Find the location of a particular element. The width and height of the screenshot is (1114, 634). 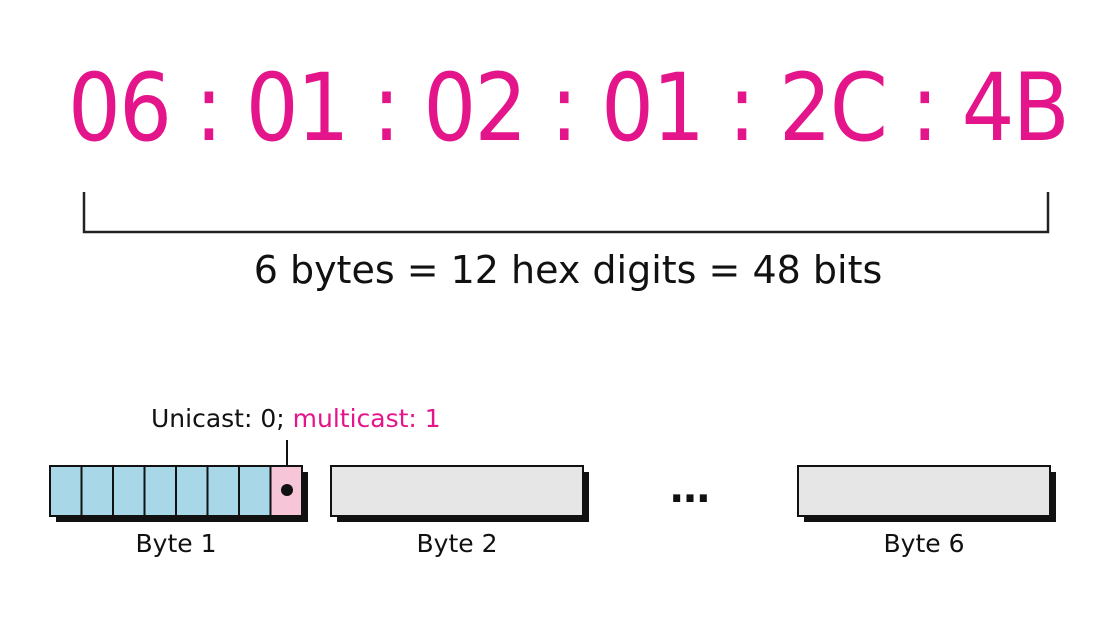

byte-2-box is located at coordinates (457, 491).